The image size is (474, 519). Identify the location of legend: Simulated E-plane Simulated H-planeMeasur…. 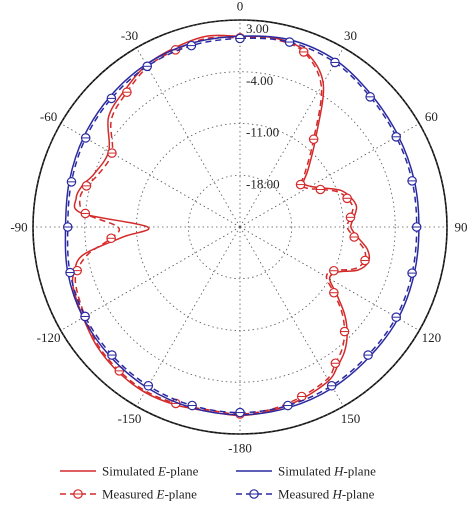
(218, 483).